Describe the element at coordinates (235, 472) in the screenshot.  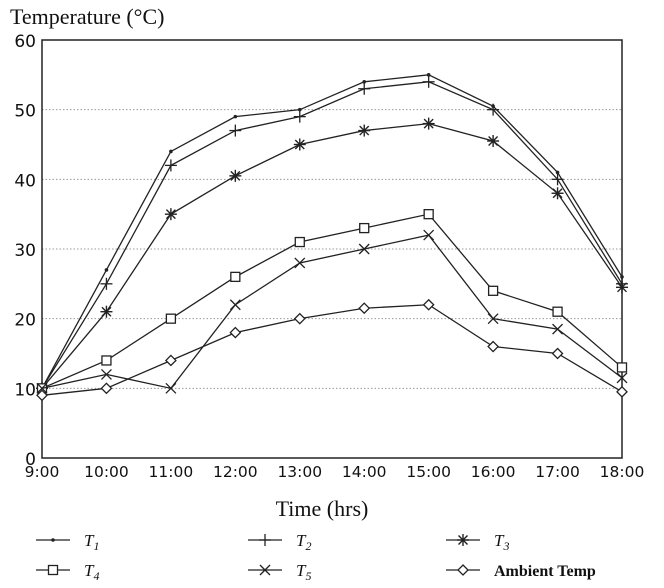
I see `x-tick-label: 12:00` at that location.